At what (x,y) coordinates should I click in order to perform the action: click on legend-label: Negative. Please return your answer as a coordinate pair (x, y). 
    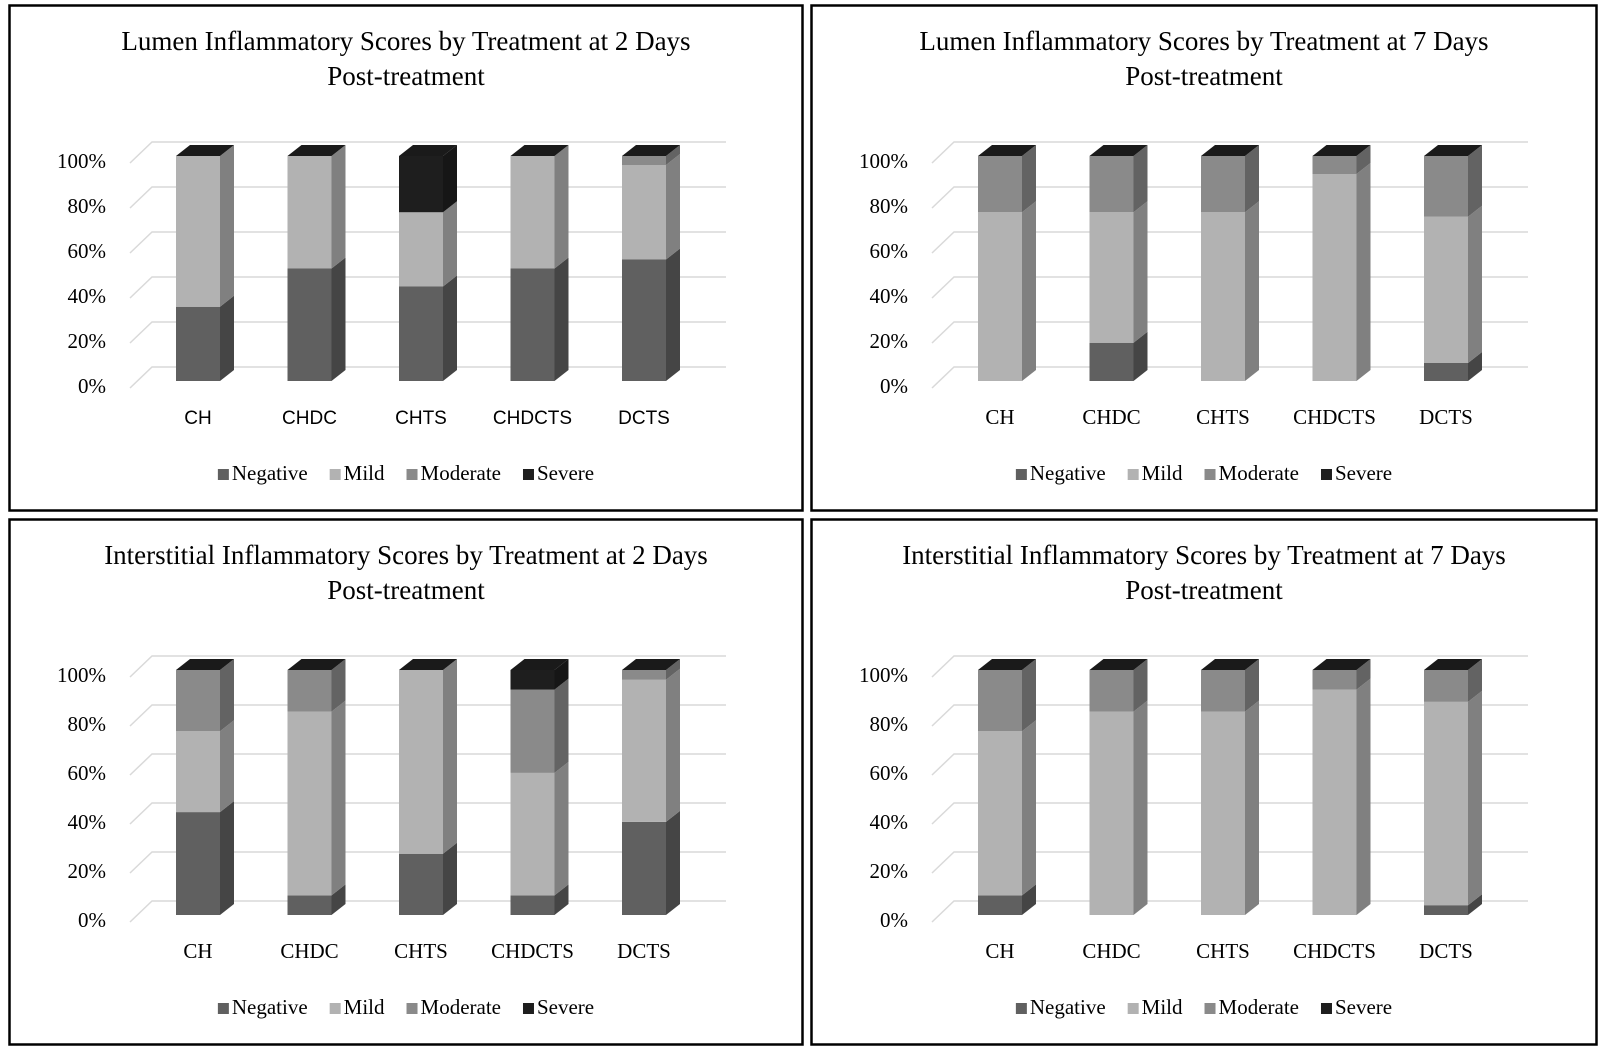
    Looking at the image, I should click on (1068, 473).